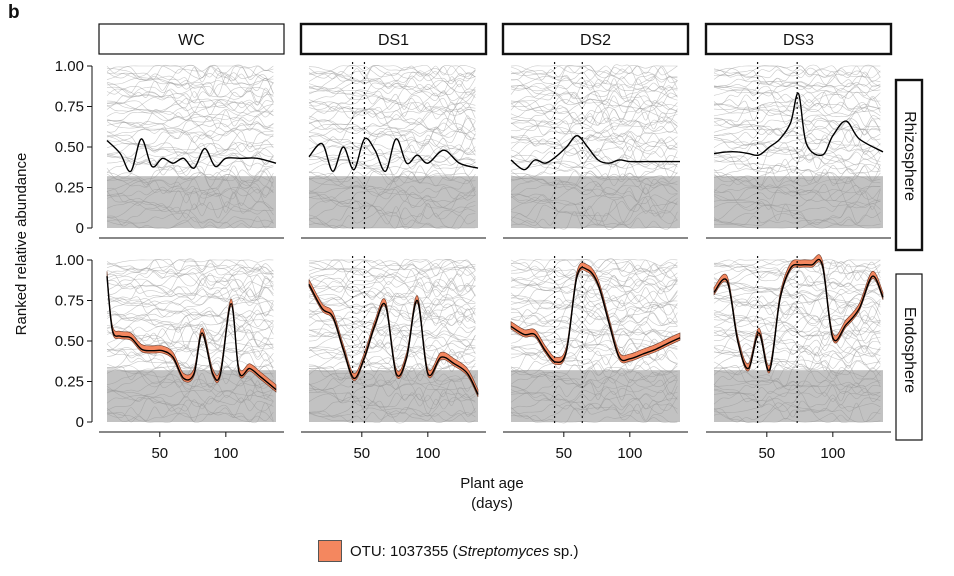  I want to click on strip-label: DS2, so click(595, 40).